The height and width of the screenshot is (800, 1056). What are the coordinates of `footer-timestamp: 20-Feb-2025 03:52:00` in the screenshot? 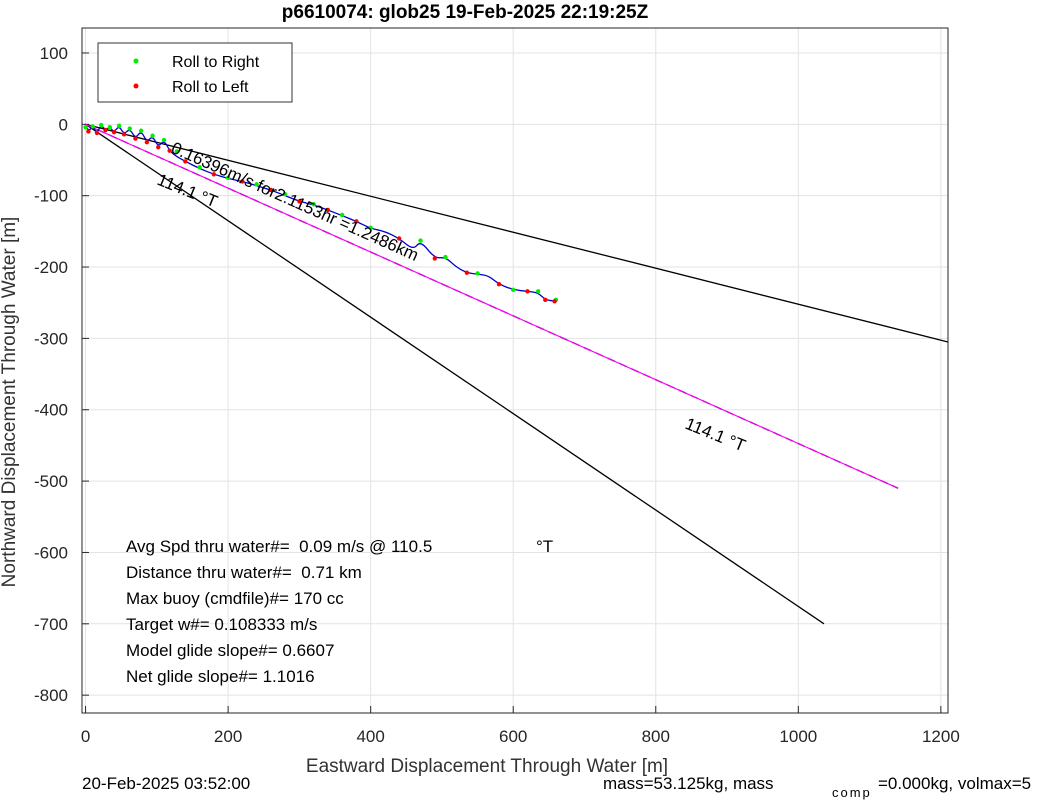 It's located at (166, 783).